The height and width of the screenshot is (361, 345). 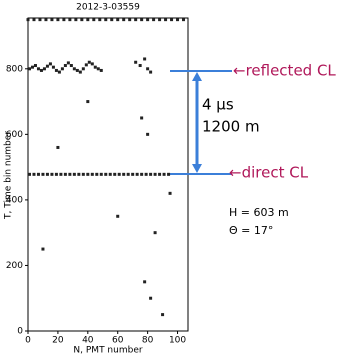 What do you see at coordinates (251, 230) in the screenshot?
I see `annotation: Θ = 17°` at bounding box center [251, 230].